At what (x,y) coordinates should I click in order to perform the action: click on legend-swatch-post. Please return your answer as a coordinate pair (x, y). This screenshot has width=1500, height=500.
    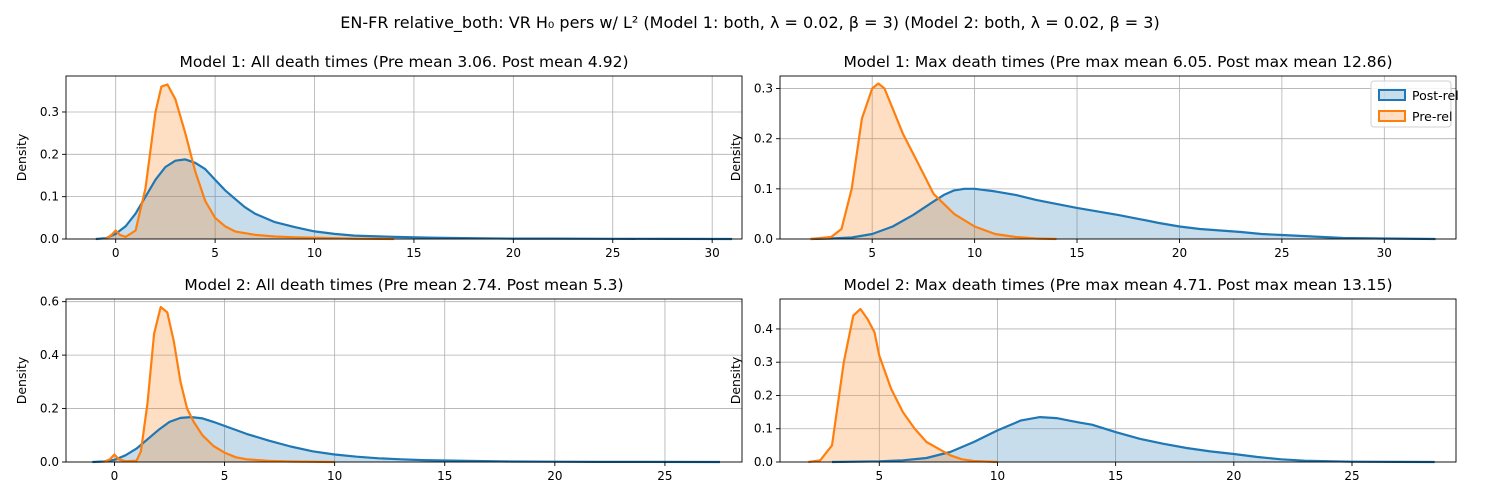
    Looking at the image, I should click on (1392, 95).